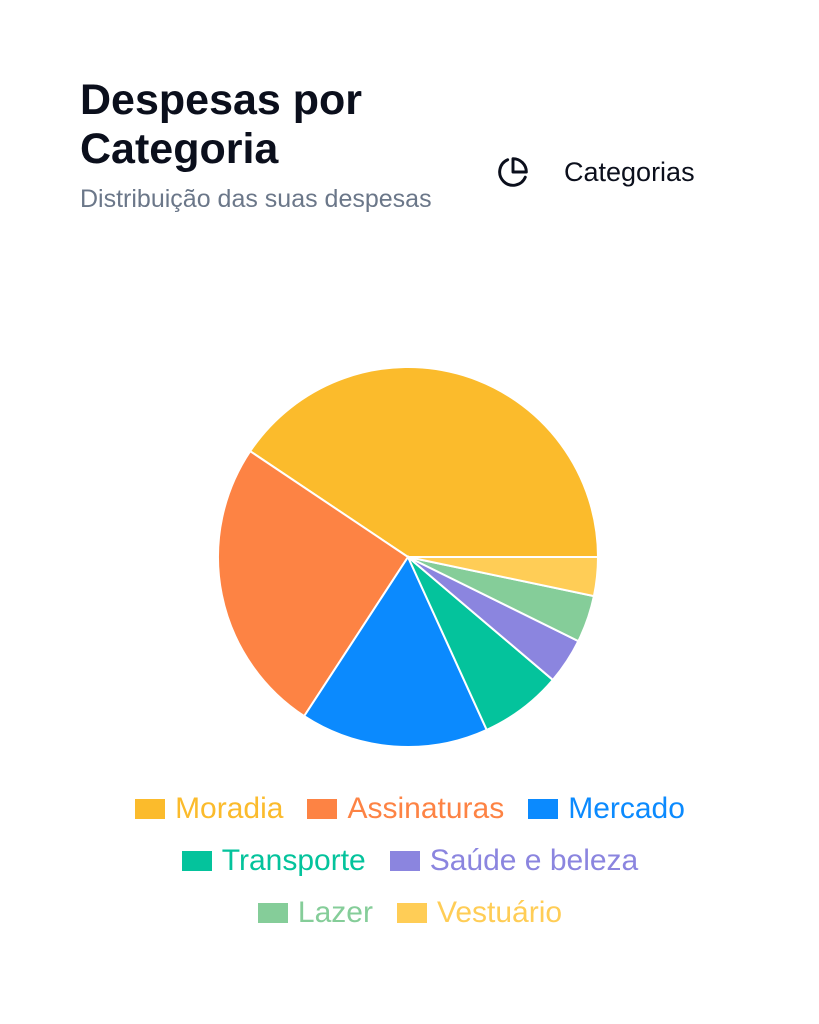 This screenshot has width=819, height=1024. I want to click on legend-label: Mercado, so click(626, 808).